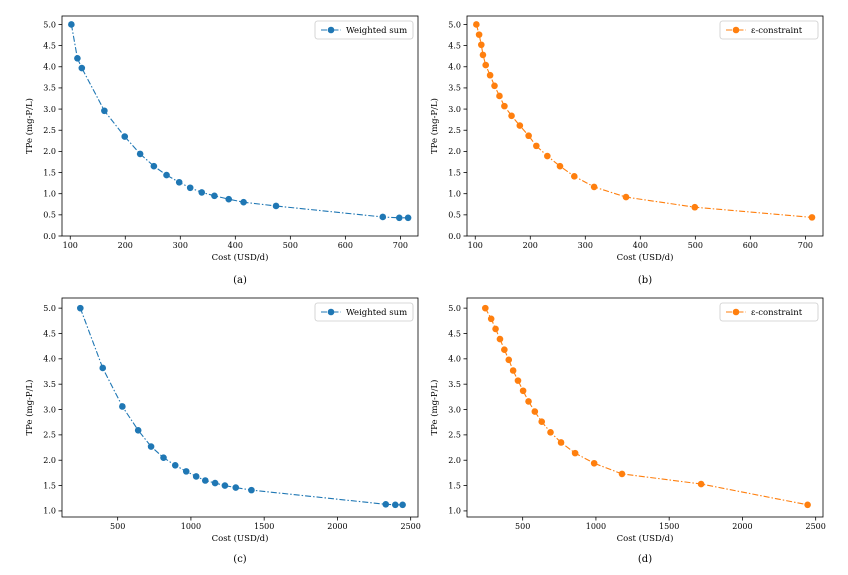  Describe the element at coordinates (180, 245) in the screenshot. I see `x-tick-label: 300` at that location.